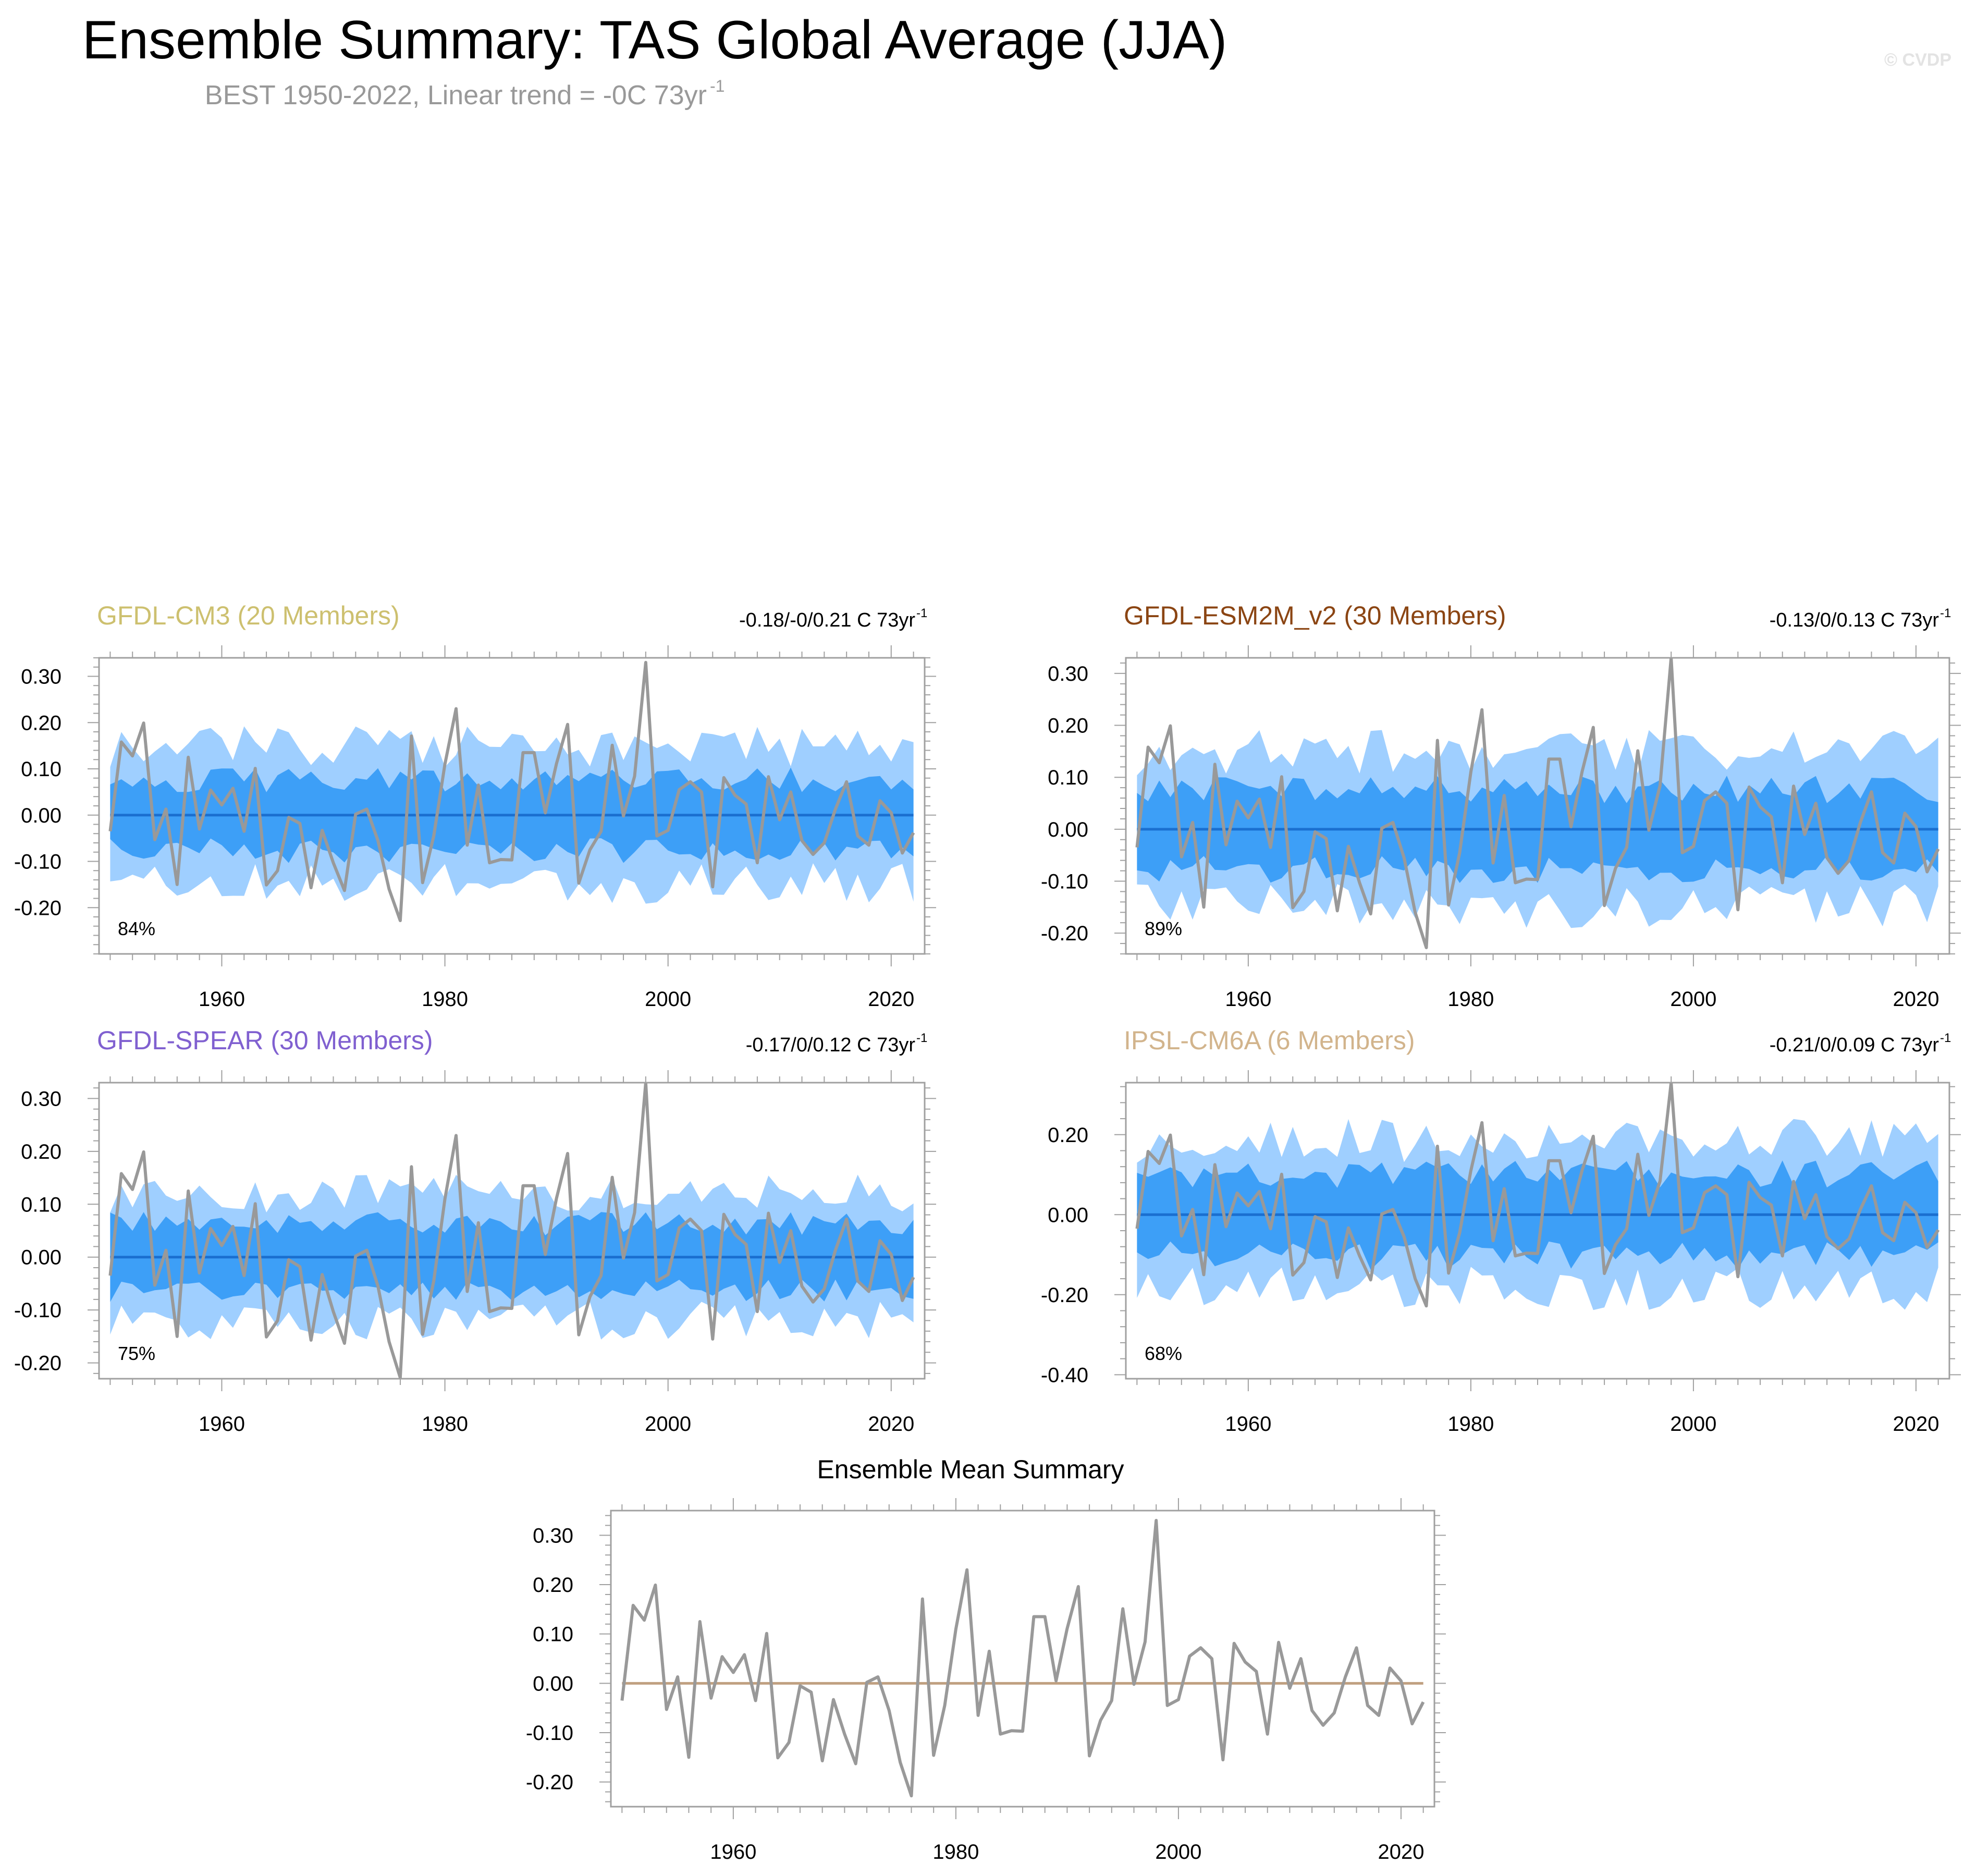 This screenshot has width=1977, height=1876. What do you see at coordinates (921, 1038) in the screenshot?
I see `panel-trend-sup-gfdl-spear: -1` at bounding box center [921, 1038].